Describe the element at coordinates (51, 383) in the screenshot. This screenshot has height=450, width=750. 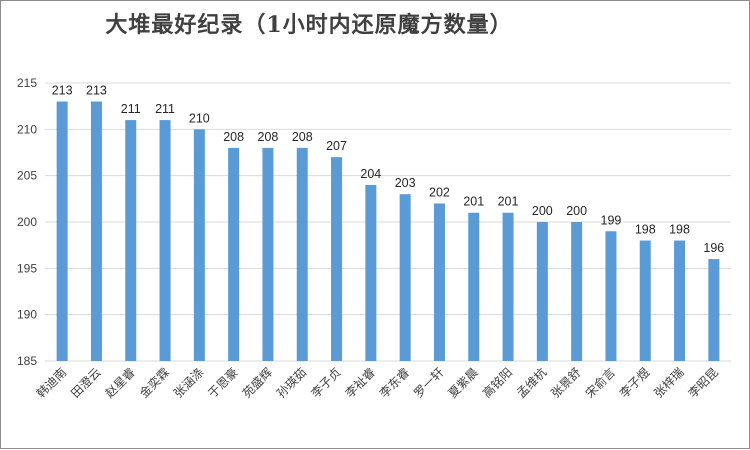
I see `x-tick-label: 韩迪南` at that location.